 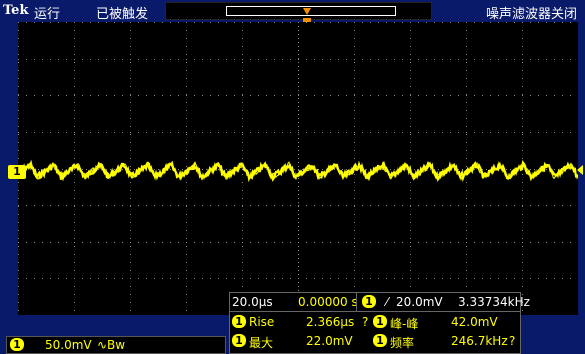 What do you see at coordinates (479, 341) in the screenshot?
I see `measurement-value: 246.7kHz` at bounding box center [479, 341].